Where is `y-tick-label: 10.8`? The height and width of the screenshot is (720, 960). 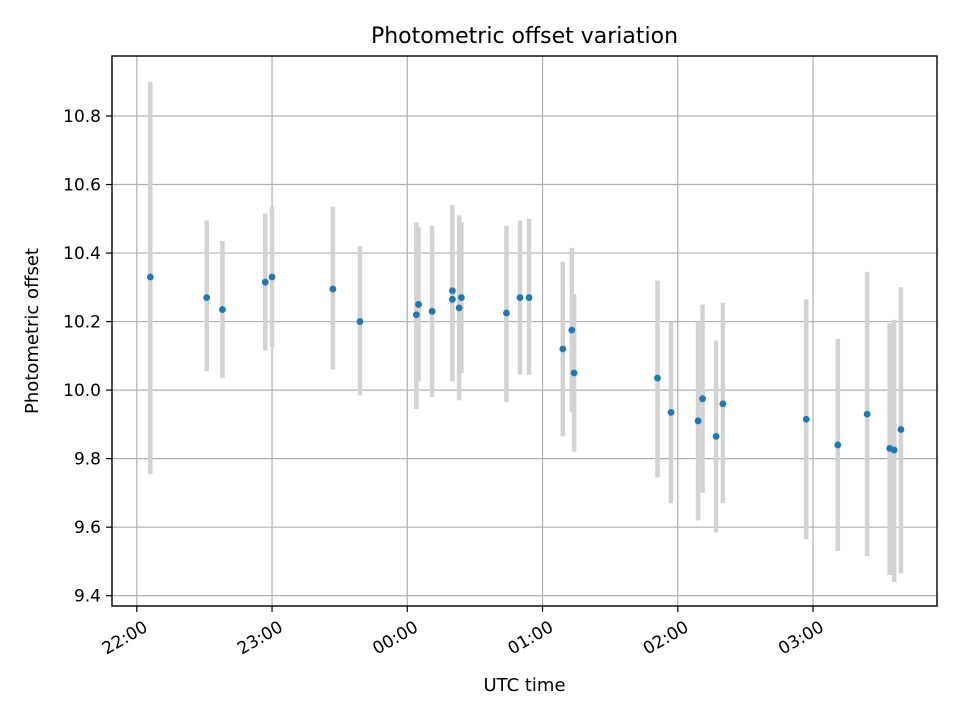 y-tick-label: 10.8 is located at coordinates (82, 117).